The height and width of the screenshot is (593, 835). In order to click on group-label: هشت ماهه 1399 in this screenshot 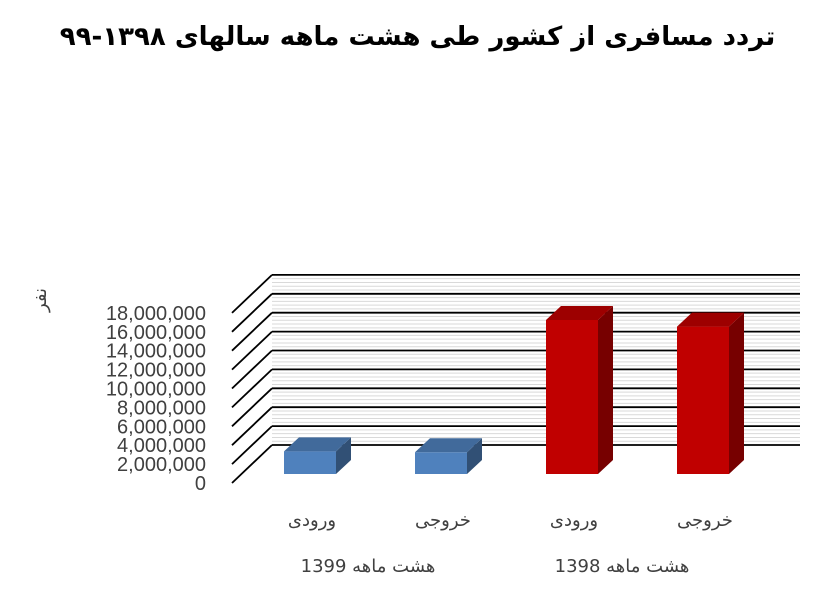, I will do `click(368, 566)`.